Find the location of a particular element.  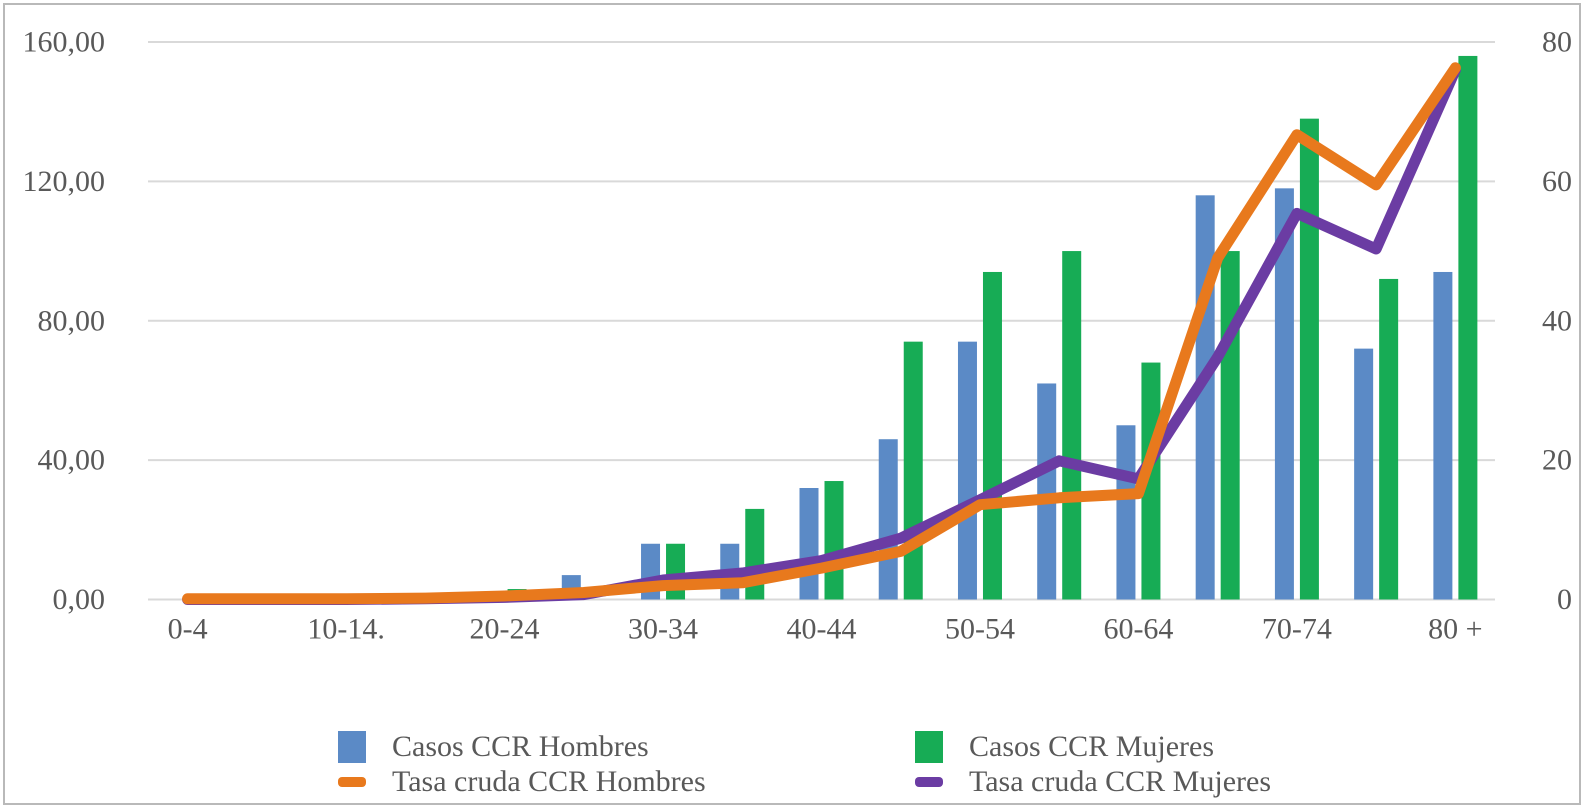

right-axis-tick-label: 60 is located at coordinates (1557, 181).